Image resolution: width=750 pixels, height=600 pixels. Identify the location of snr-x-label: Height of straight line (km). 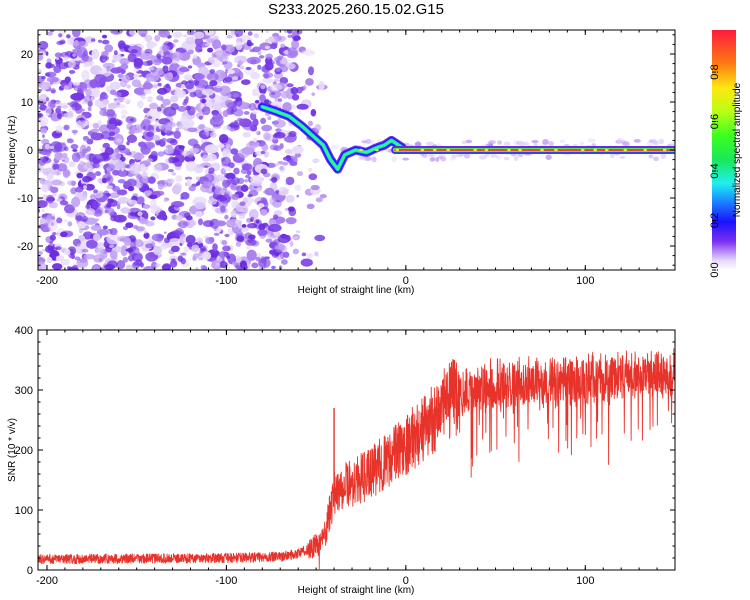
(356, 590).